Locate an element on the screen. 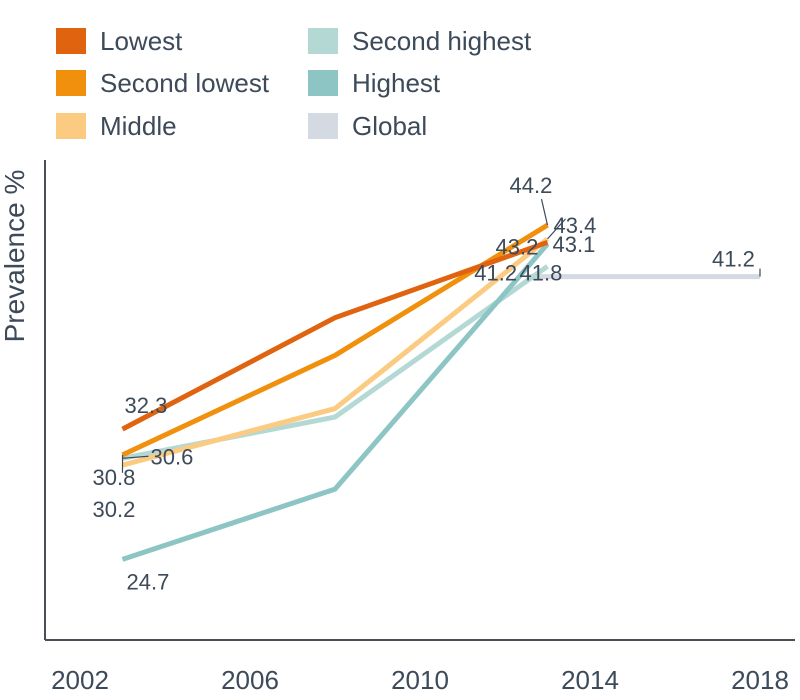  data-label-highest: 43.1 is located at coordinates (574, 244).